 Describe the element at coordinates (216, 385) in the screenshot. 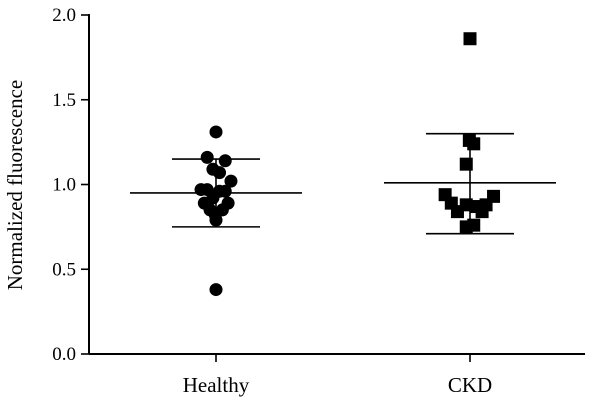

I see `x-category-label-healthy: Healthy` at that location.